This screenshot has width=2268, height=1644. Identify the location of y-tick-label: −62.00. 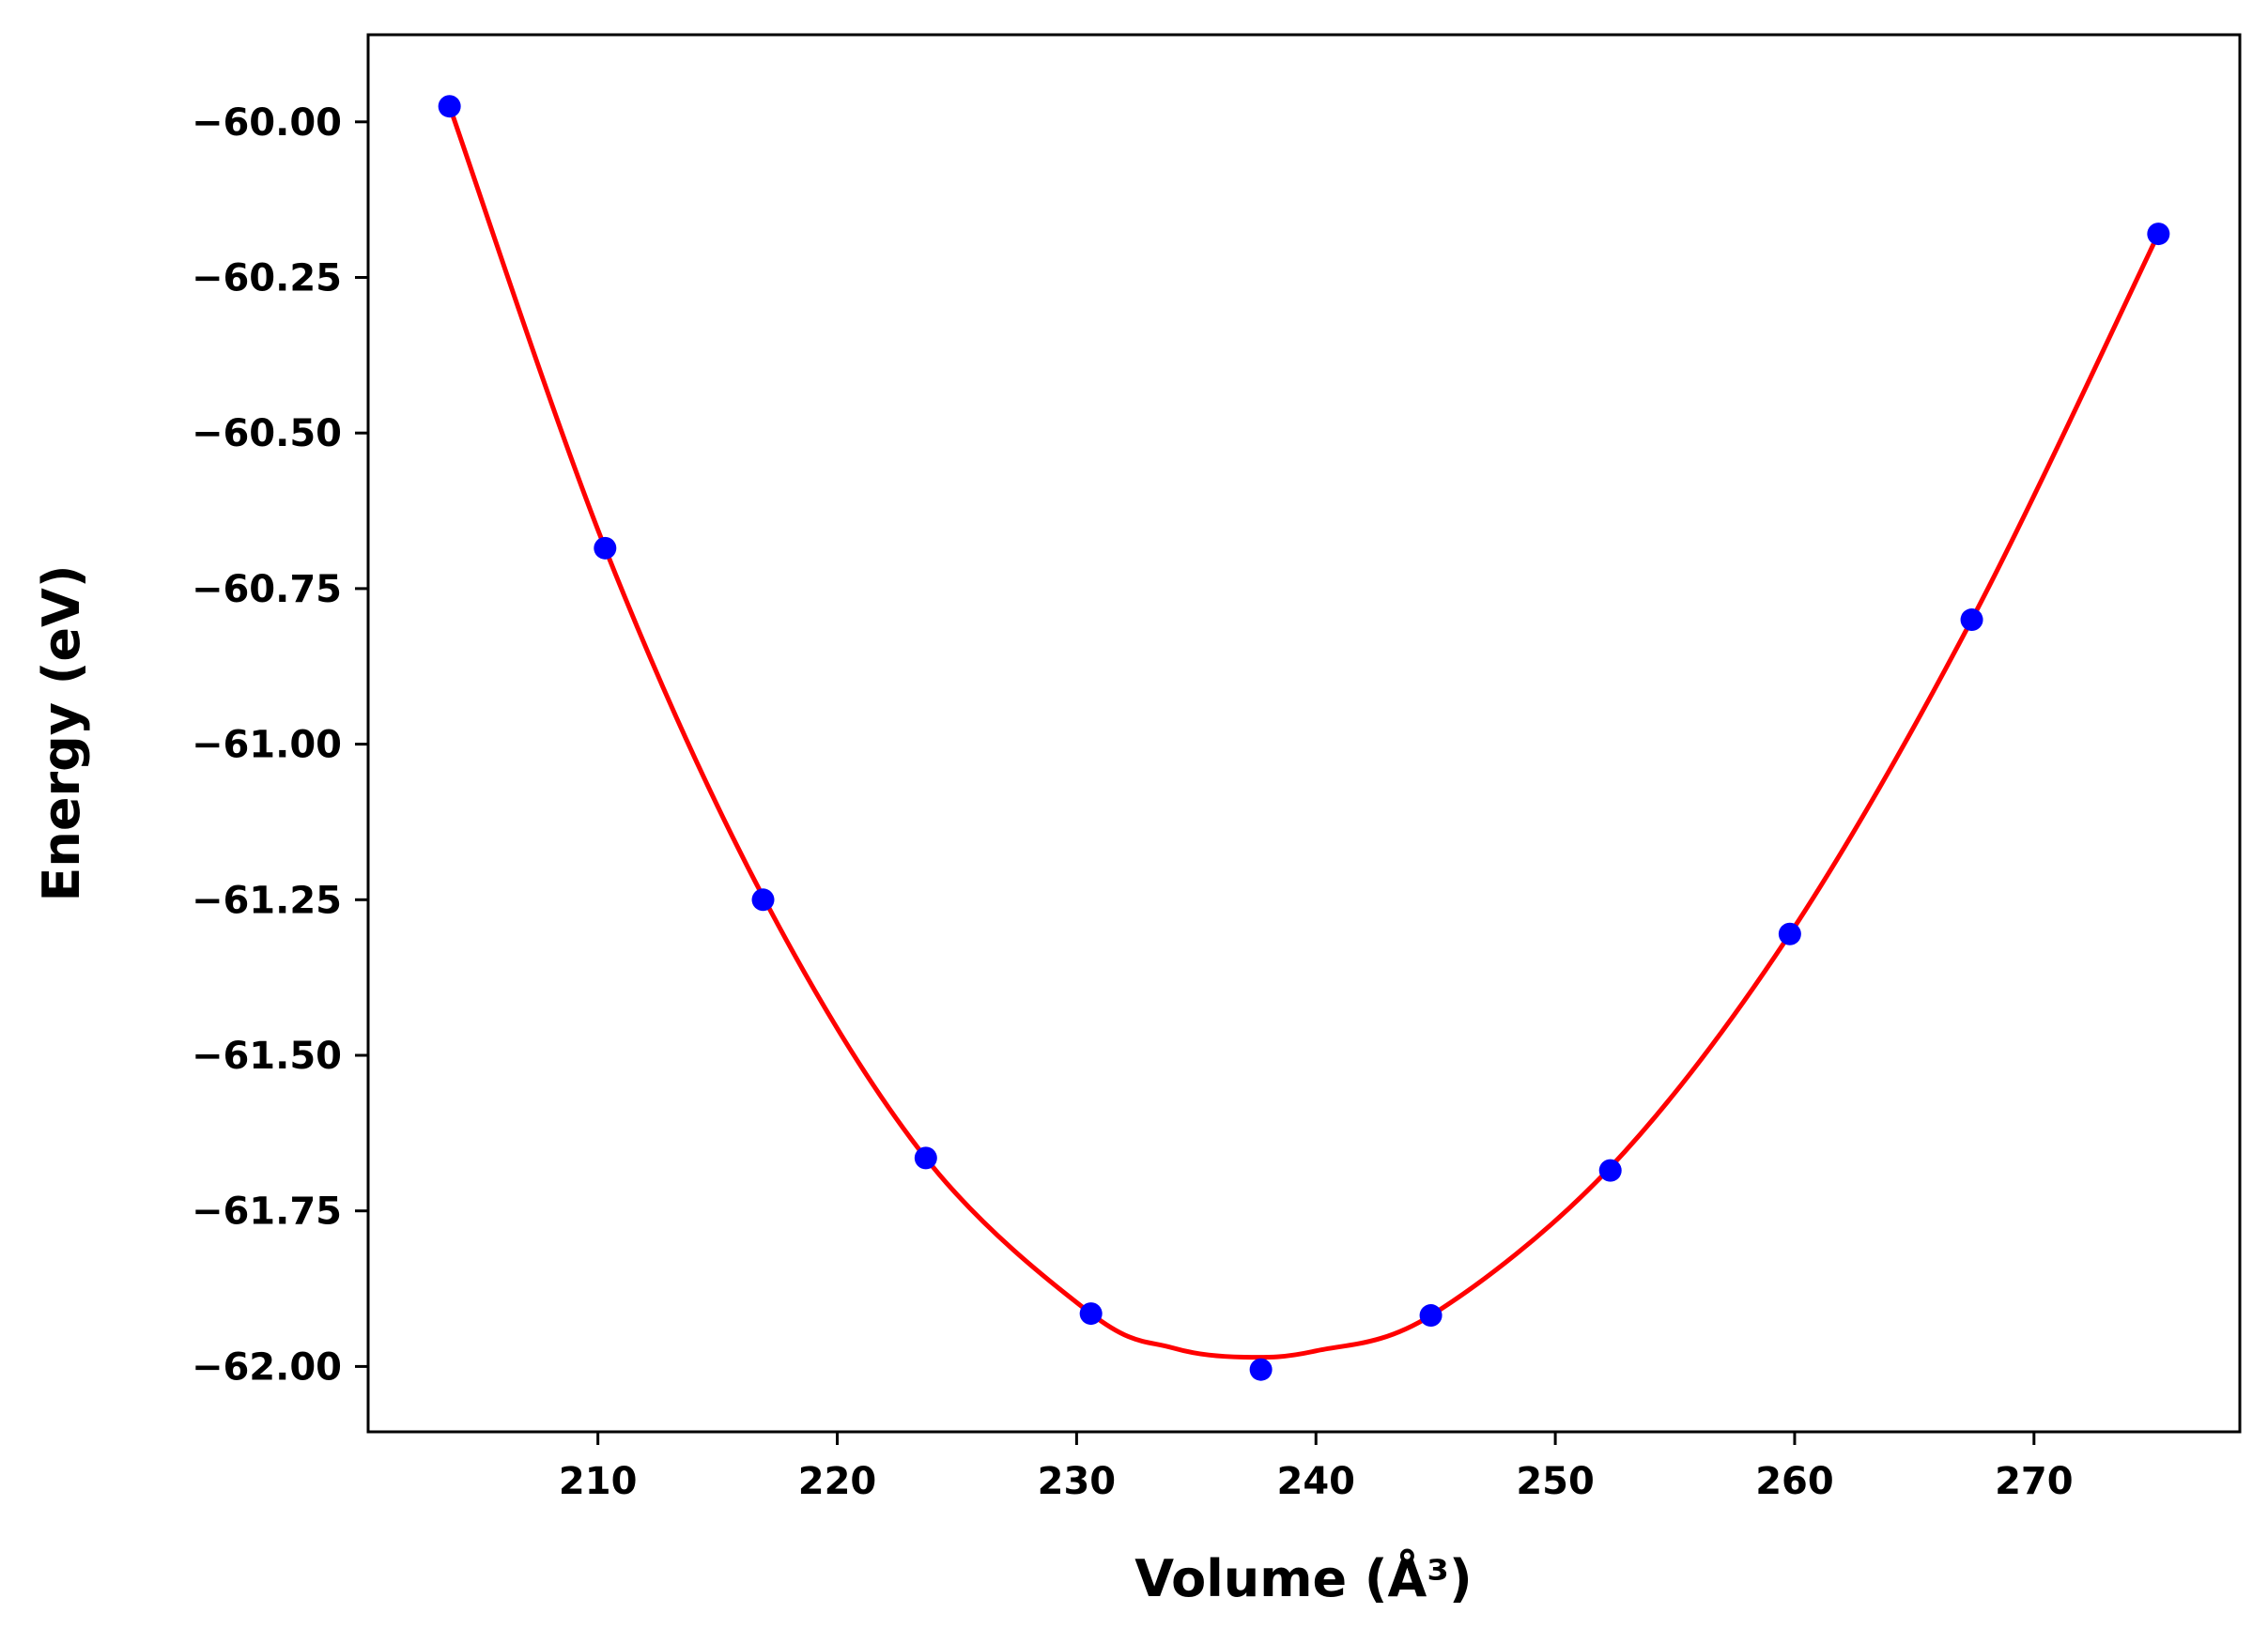
(267, 1367).